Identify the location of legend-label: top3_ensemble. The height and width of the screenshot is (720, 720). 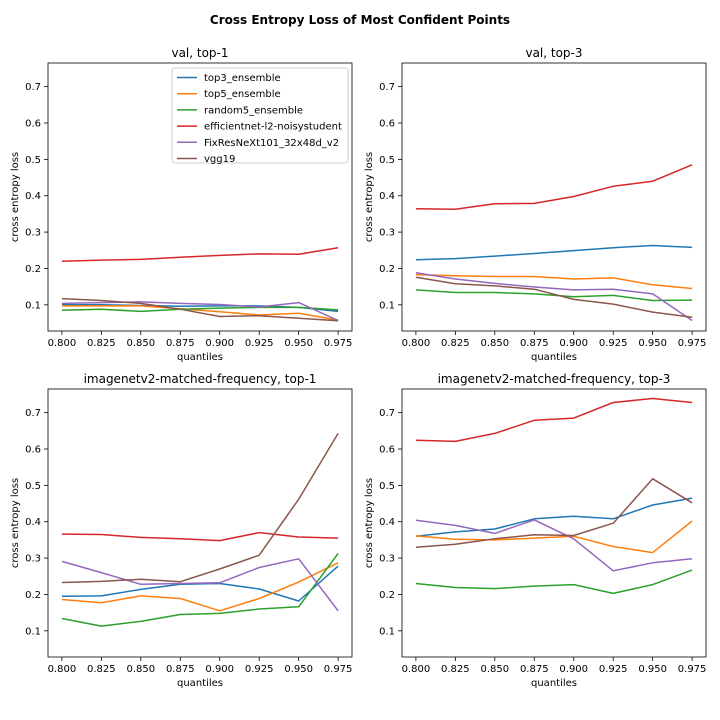
(242, 78).